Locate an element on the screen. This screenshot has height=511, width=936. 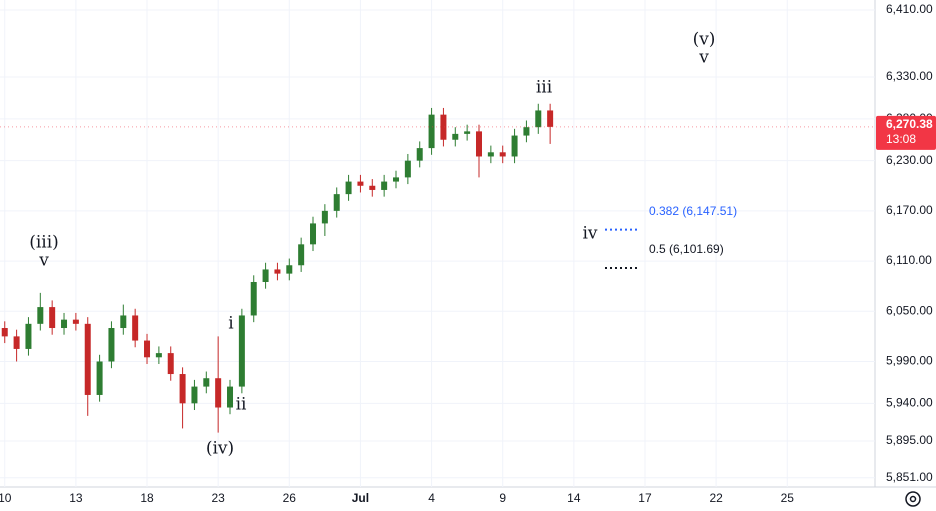
x-tick-label: 9 is located at coordinates (502, 498).